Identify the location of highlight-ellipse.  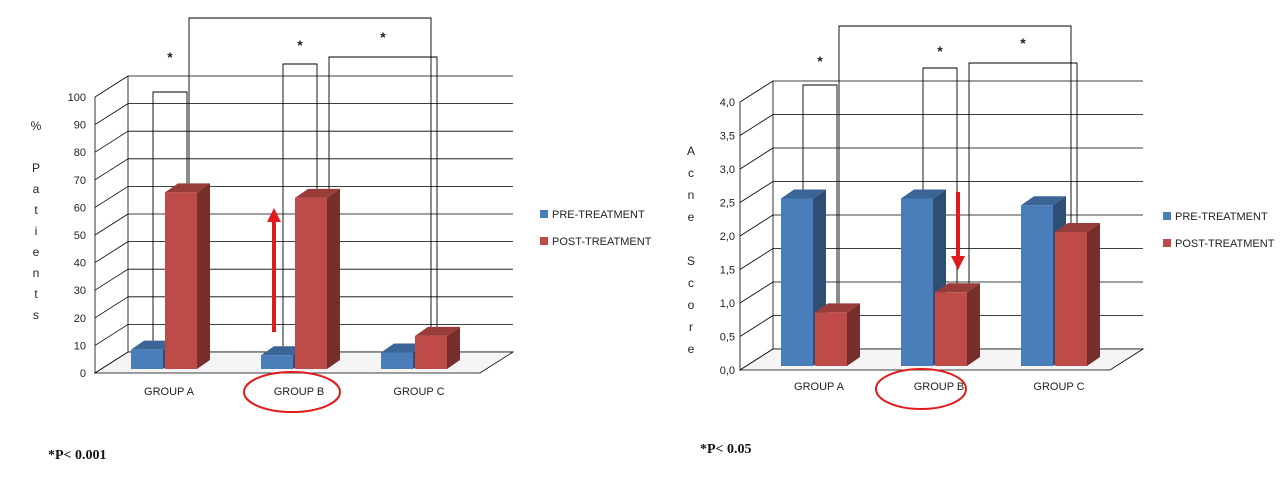
(292, 392).